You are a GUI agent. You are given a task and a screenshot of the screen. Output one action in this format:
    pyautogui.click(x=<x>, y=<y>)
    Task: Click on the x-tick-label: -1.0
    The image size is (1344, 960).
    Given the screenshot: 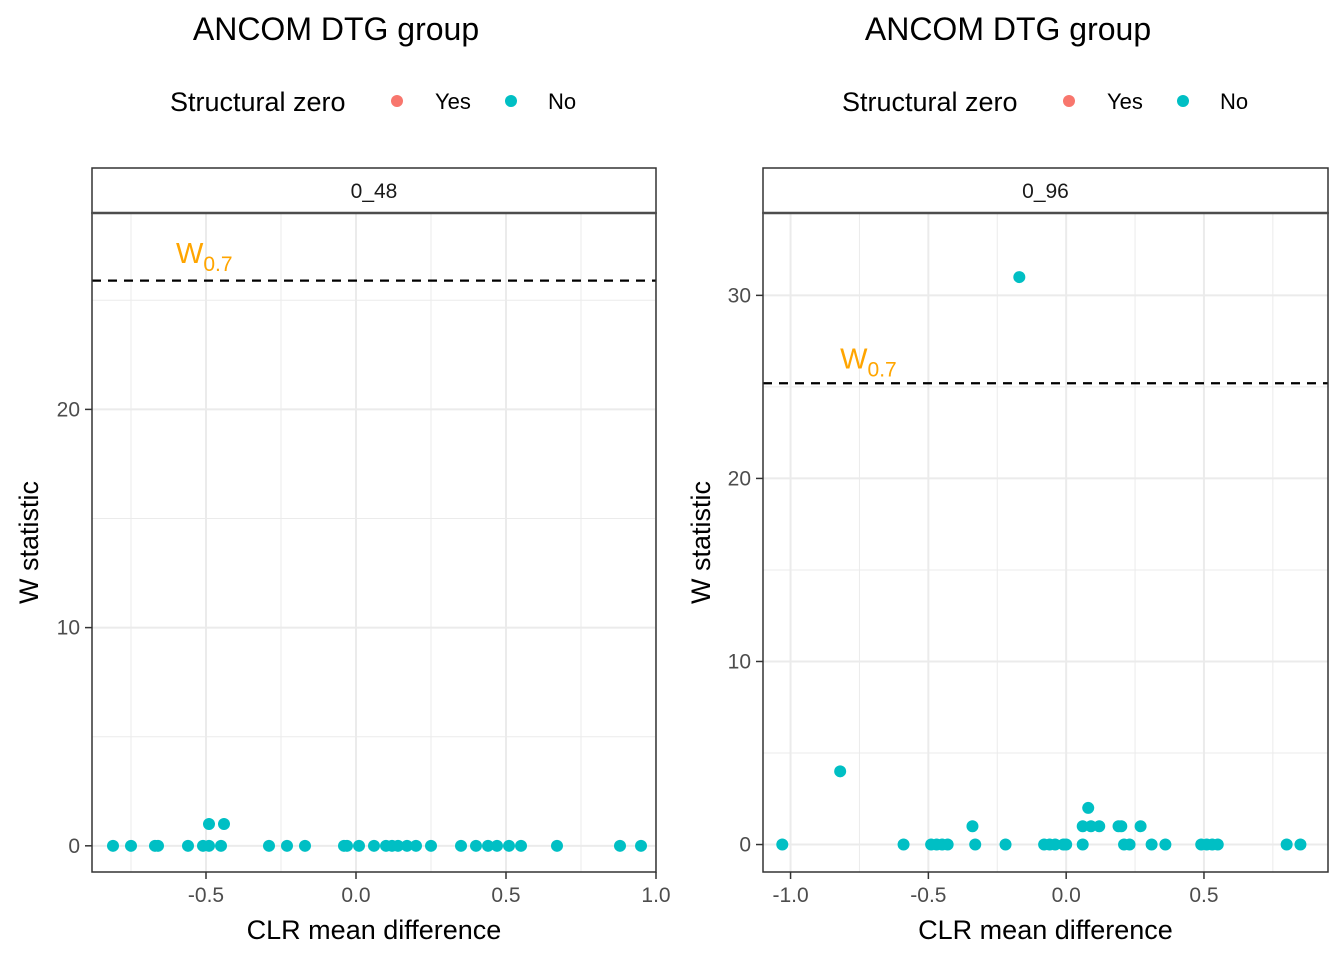 What is the action you would take?
    pyautogui.click(x=790, y=895)
    